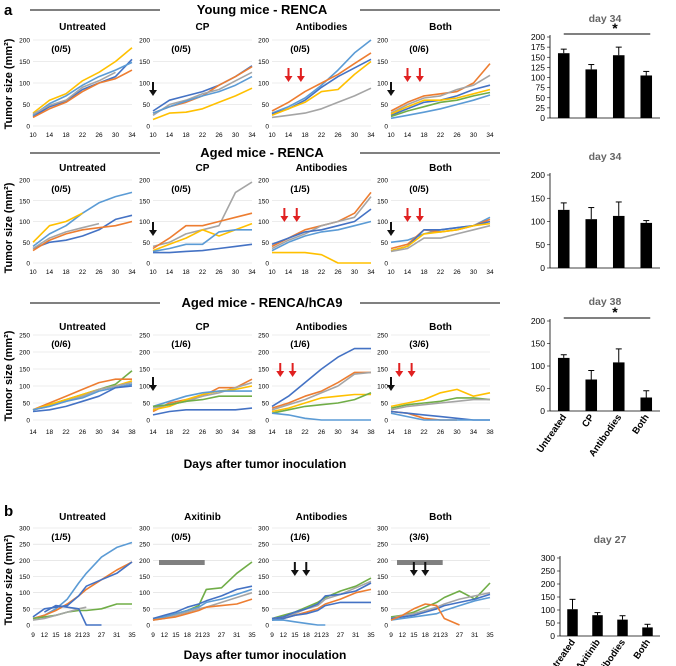 The width and height of the screenshot is (676, 666). Describe the element at coordinates (548, 558) in the screenshot. I see `bar-y-tick-label: 300` at that location.